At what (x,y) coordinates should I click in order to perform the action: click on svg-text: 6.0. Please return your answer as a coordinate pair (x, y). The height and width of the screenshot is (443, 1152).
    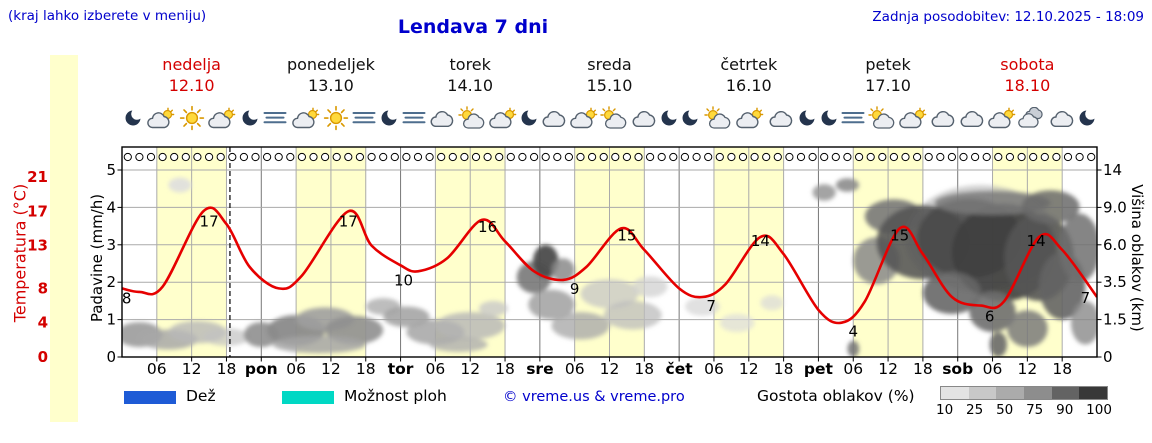
    Looking at the image, I should click on (1115, 245).